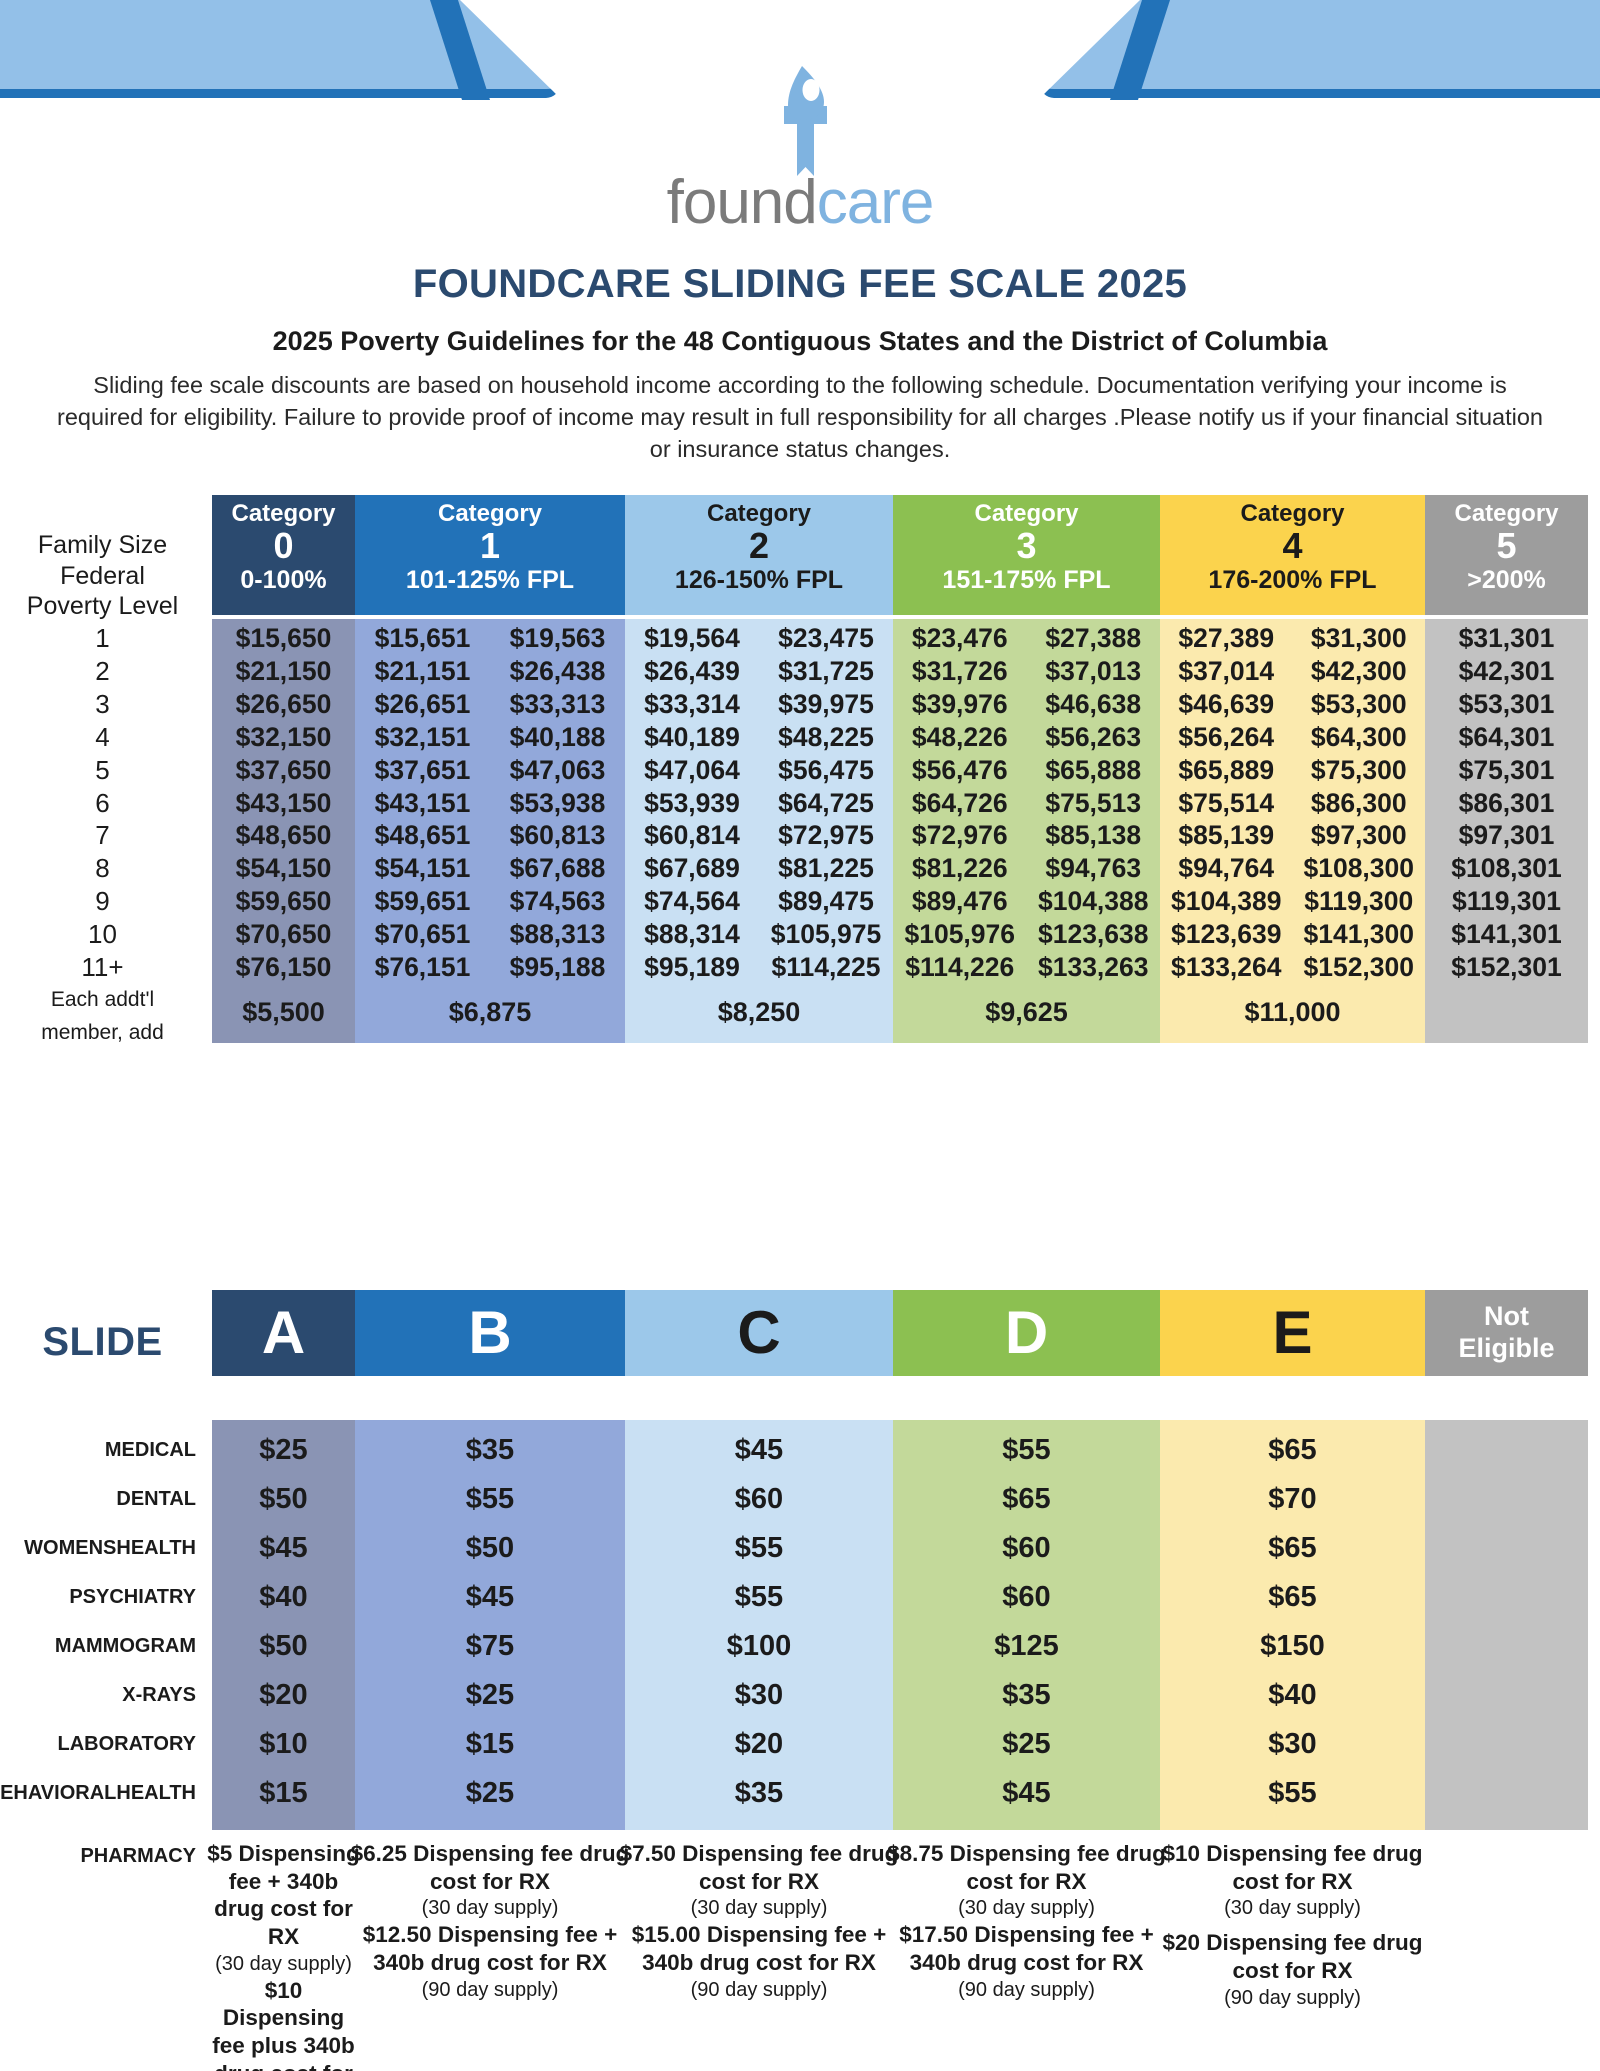  Describe the element at coordinates (959, 802) in the screenshot. I see `income-cell: $64,726` at that location.